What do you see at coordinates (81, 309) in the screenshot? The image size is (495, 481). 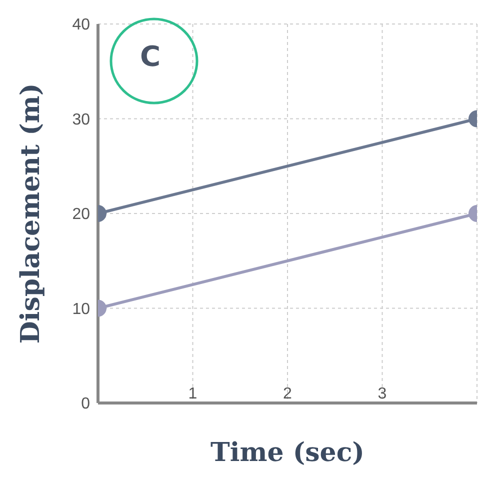 I see `y-tick-label: 10` at bounding box center [81, 309].